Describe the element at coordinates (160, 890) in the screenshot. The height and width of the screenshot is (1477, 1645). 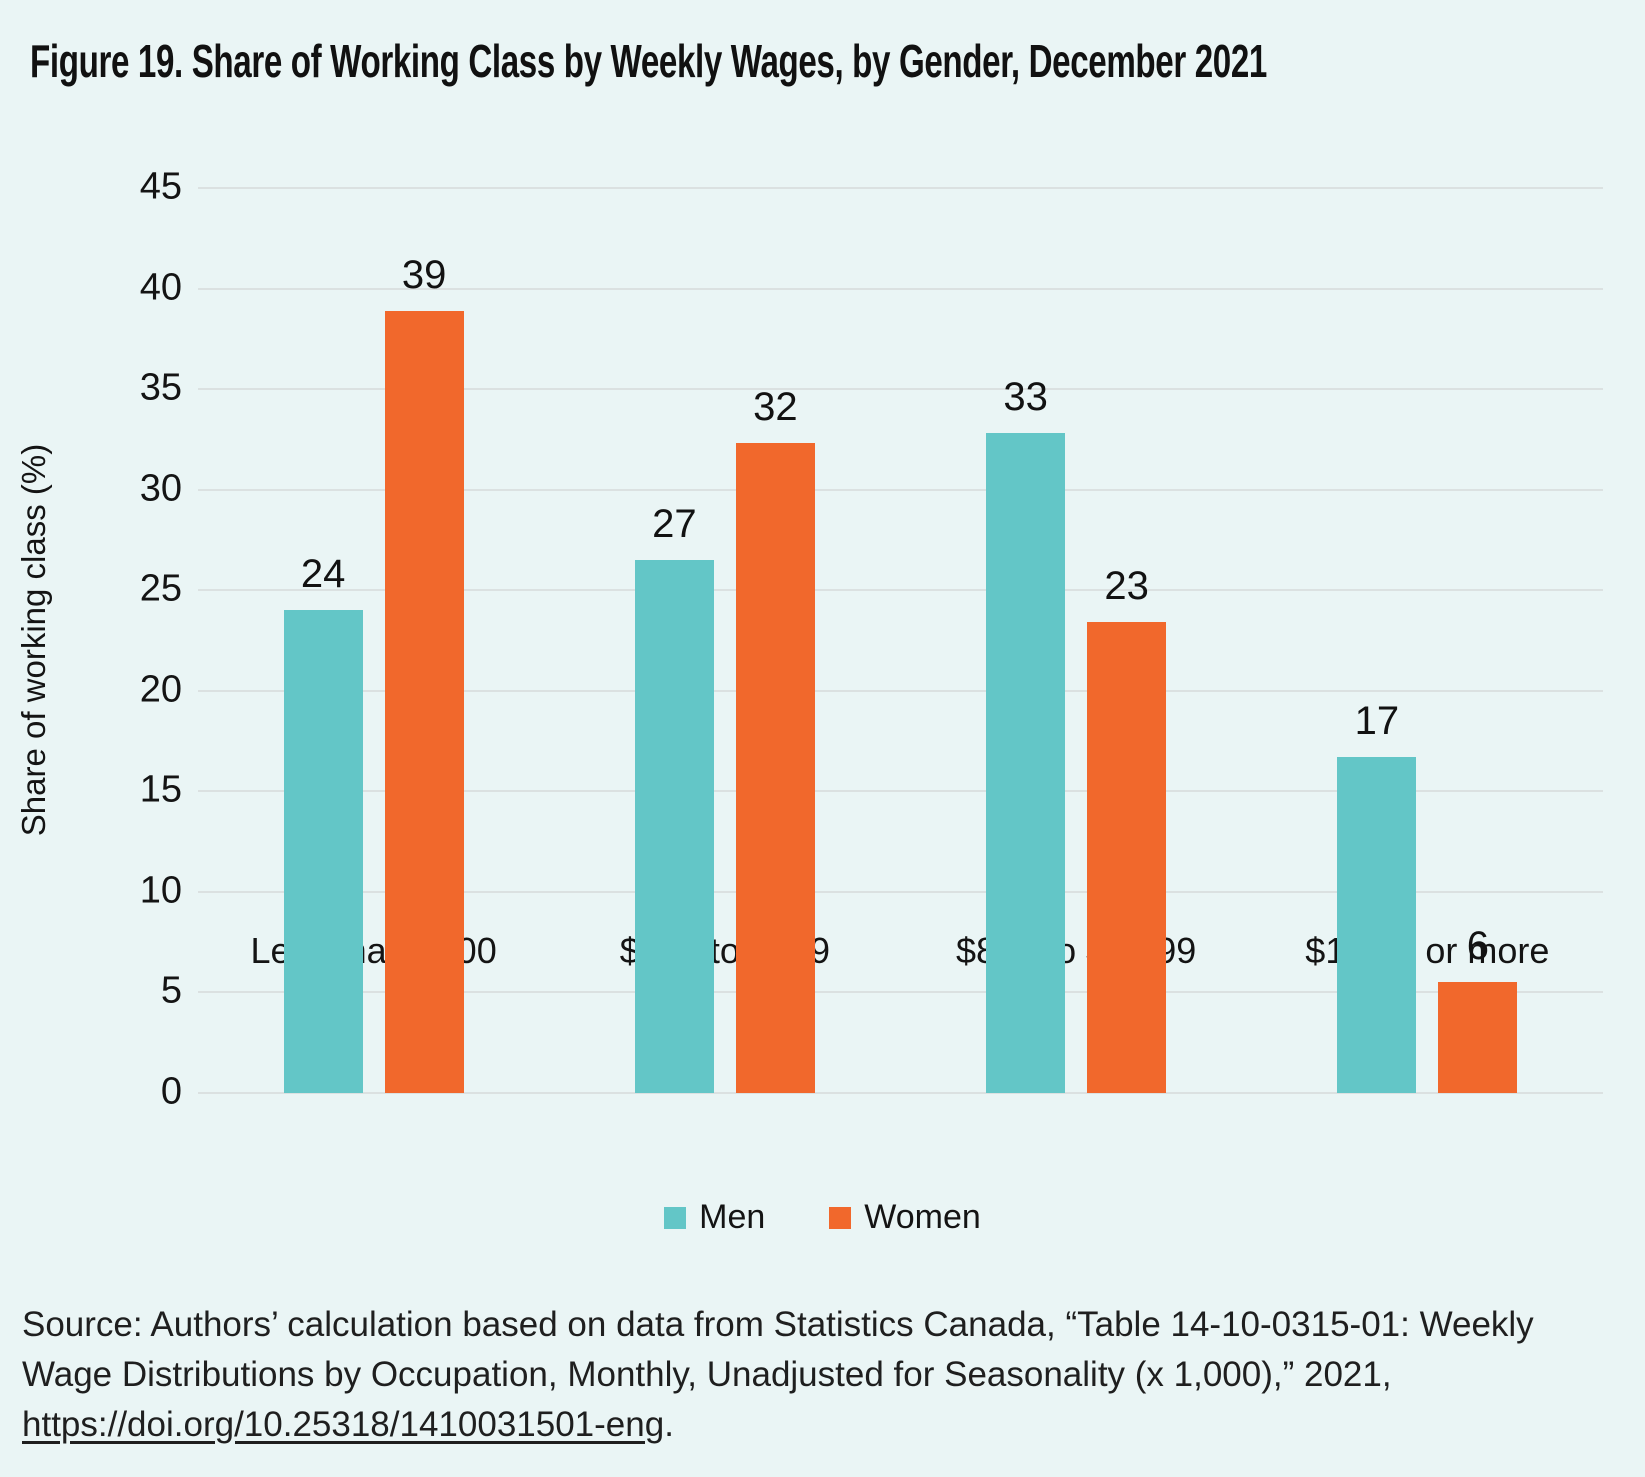
I see `y-tick-10: 10` at that location.